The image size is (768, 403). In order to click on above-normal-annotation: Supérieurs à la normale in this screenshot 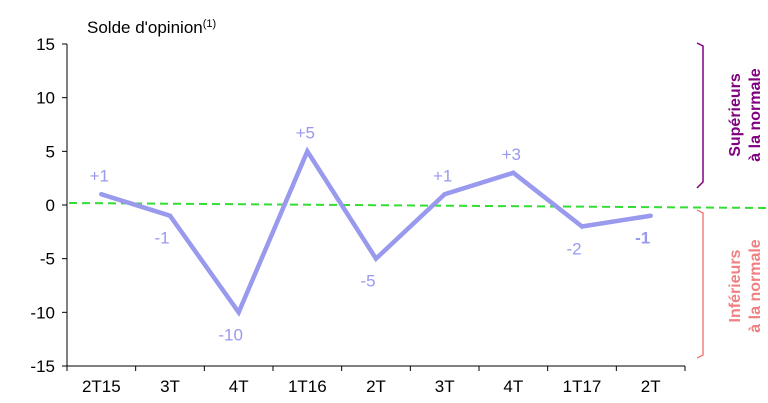, I will do `click(730, 115)`.